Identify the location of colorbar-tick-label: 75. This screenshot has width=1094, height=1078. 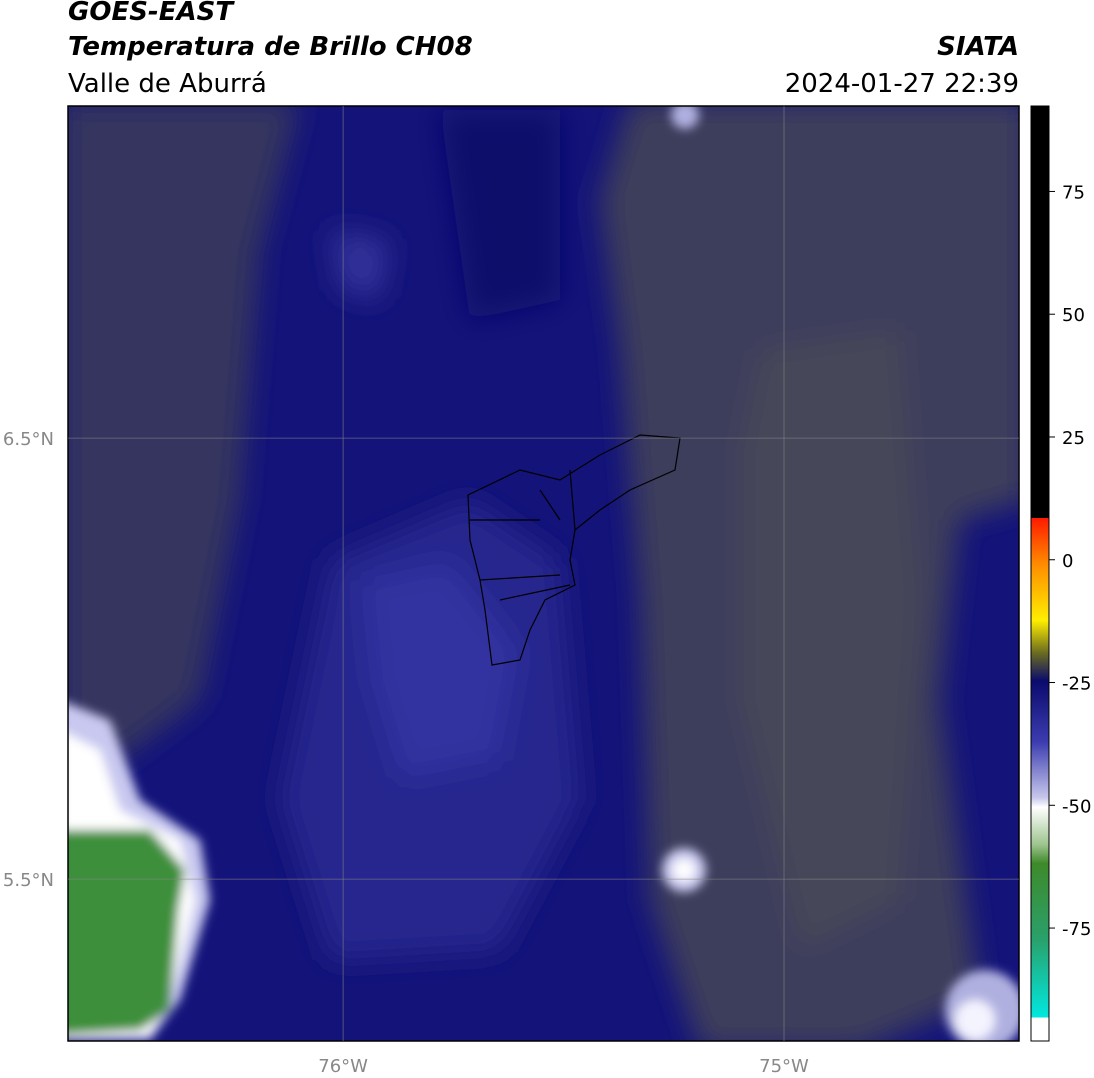
(1073, 192).